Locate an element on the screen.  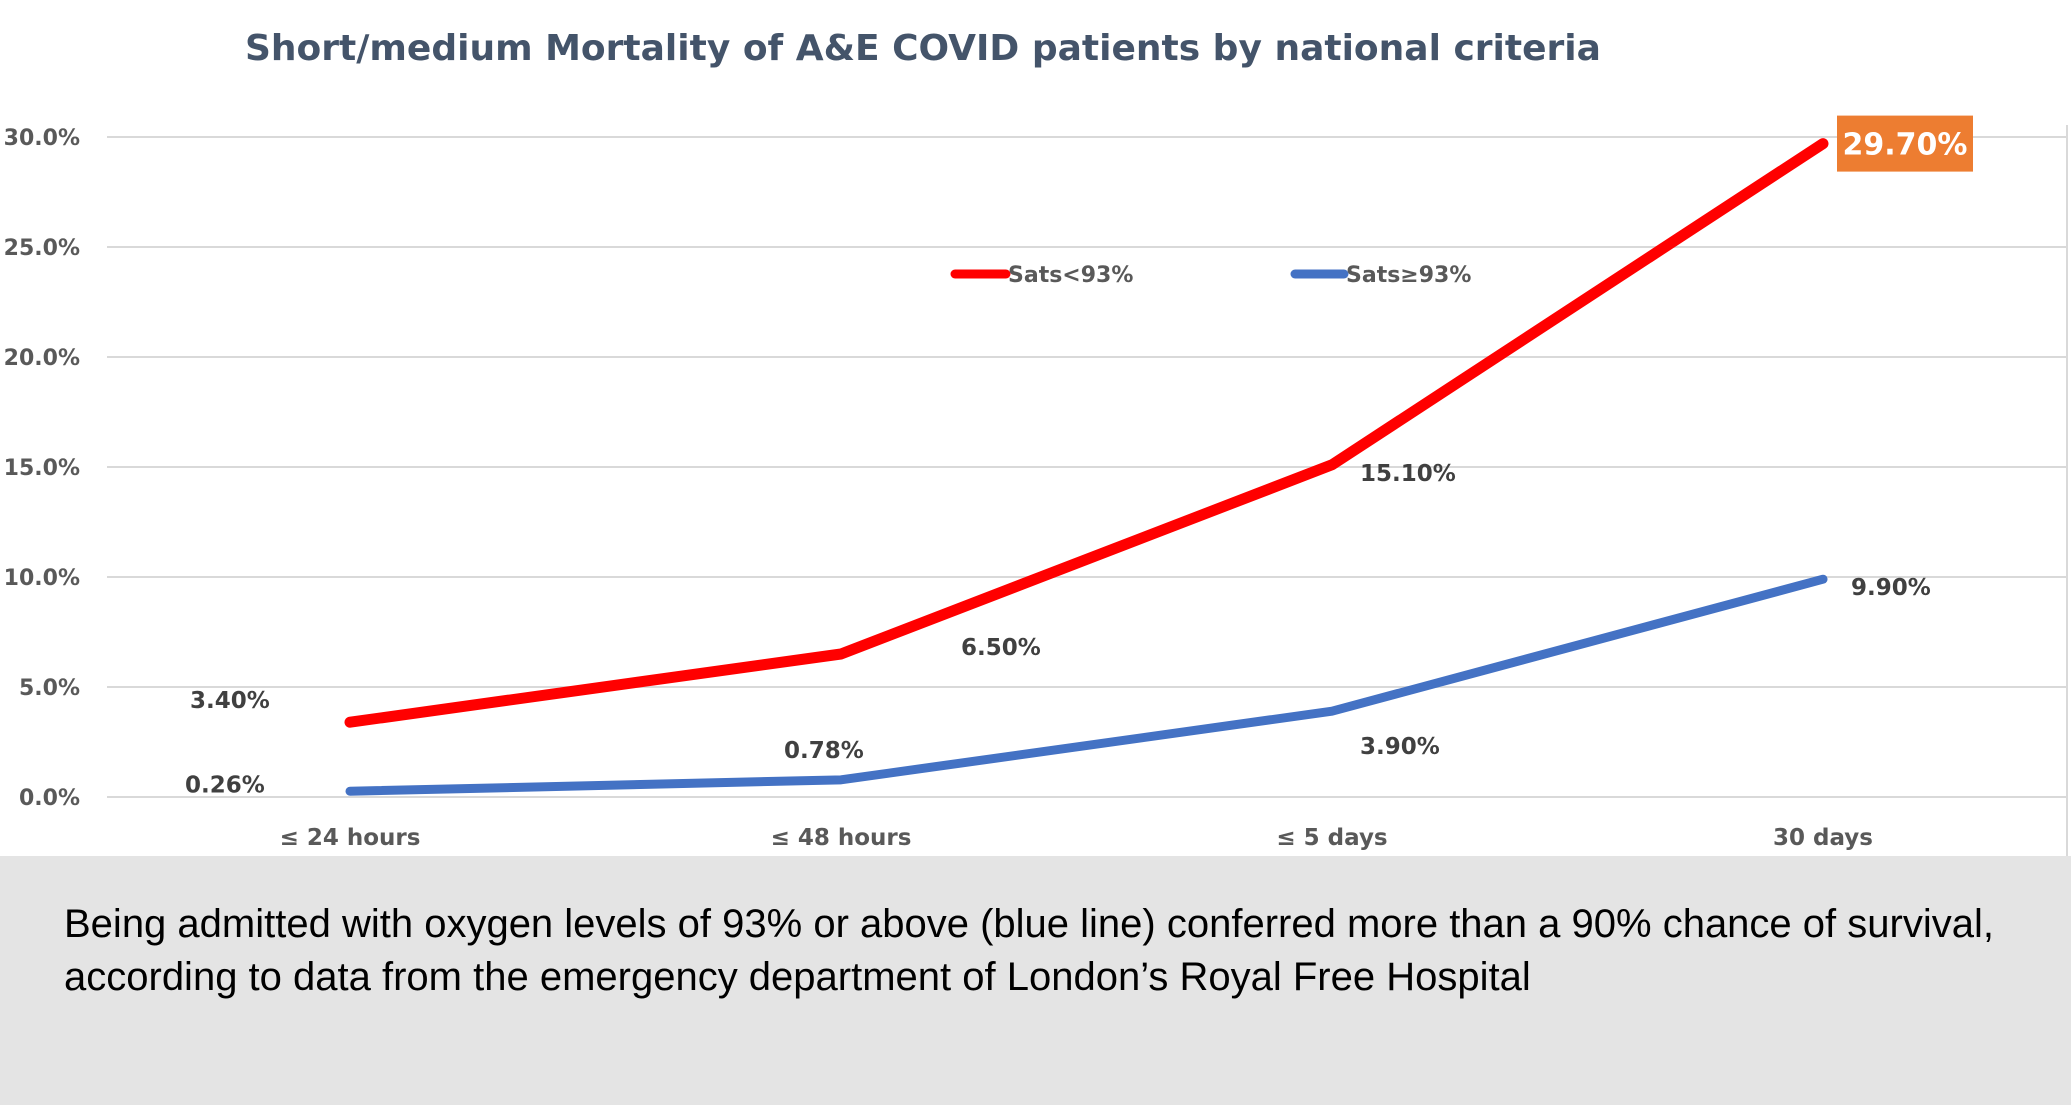
data-label: 29.70% is located at coordinates (1905, 145).